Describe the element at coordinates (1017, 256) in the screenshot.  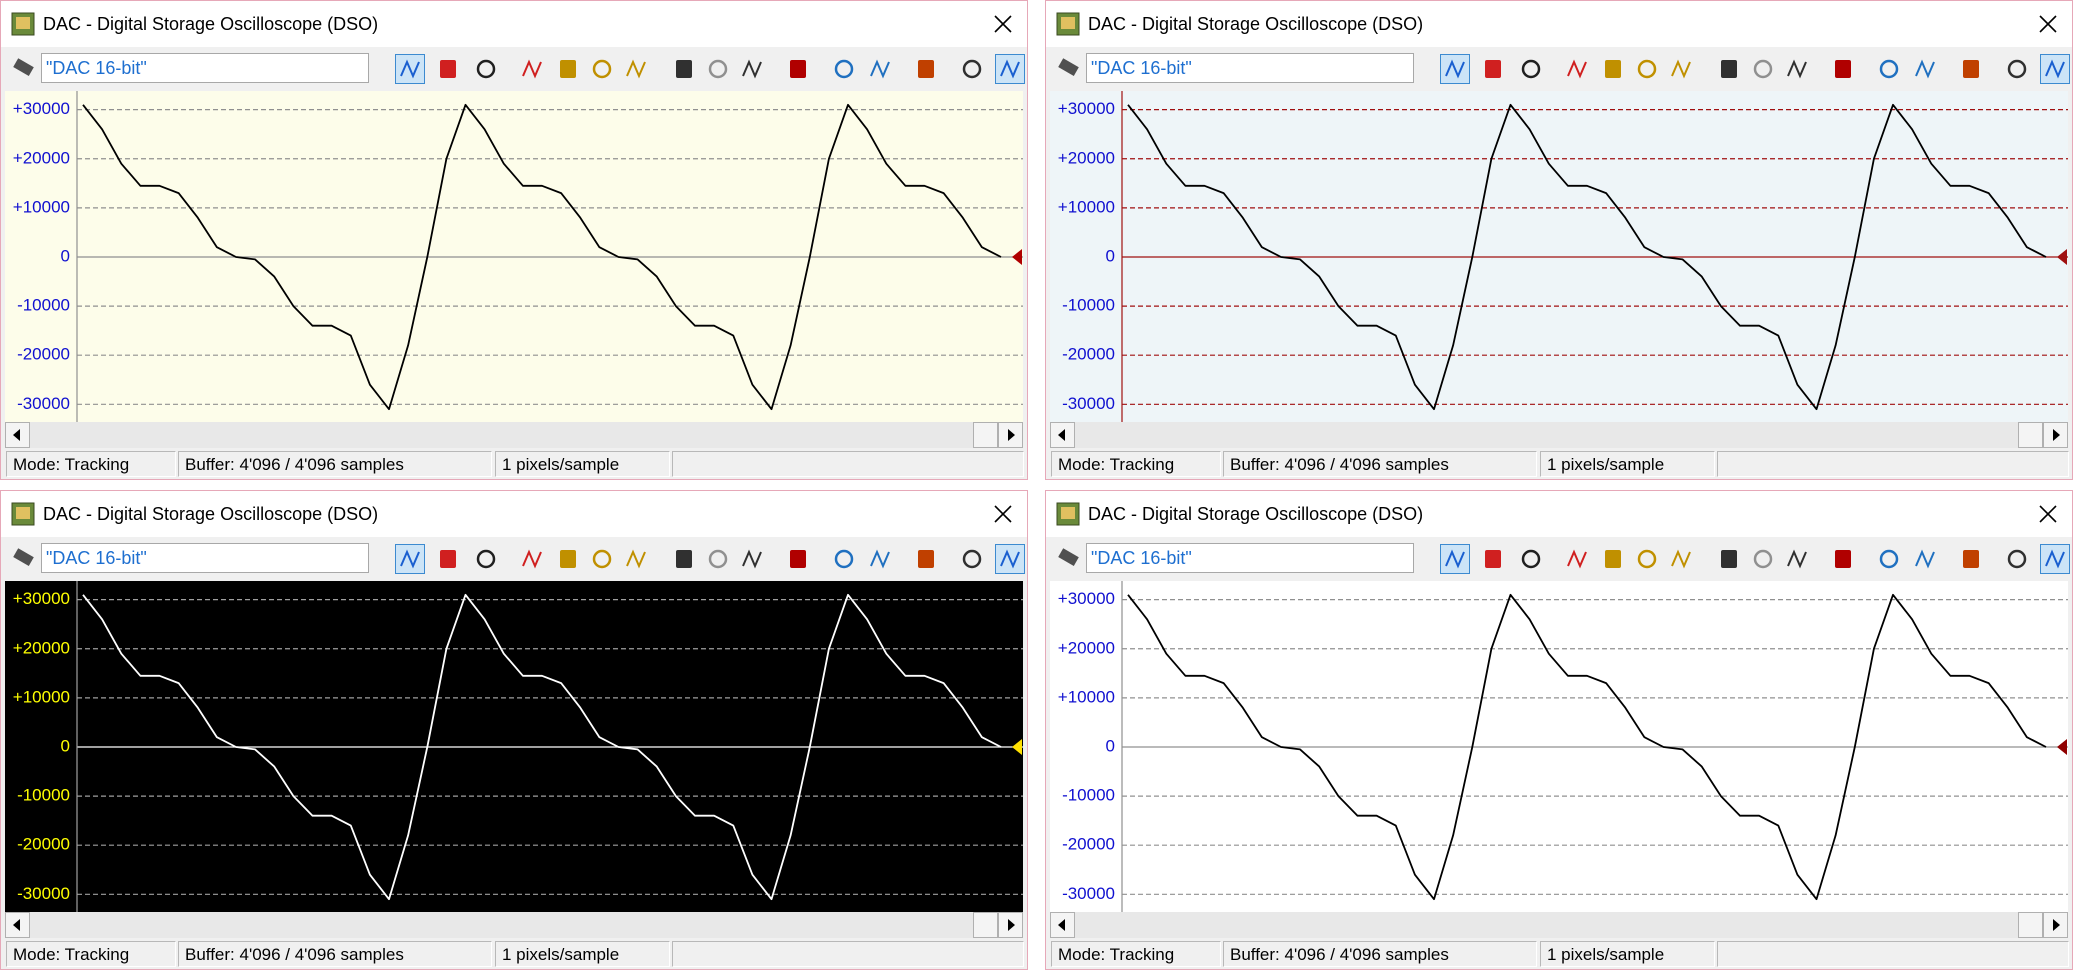
I see `trigger-marker` at that location.